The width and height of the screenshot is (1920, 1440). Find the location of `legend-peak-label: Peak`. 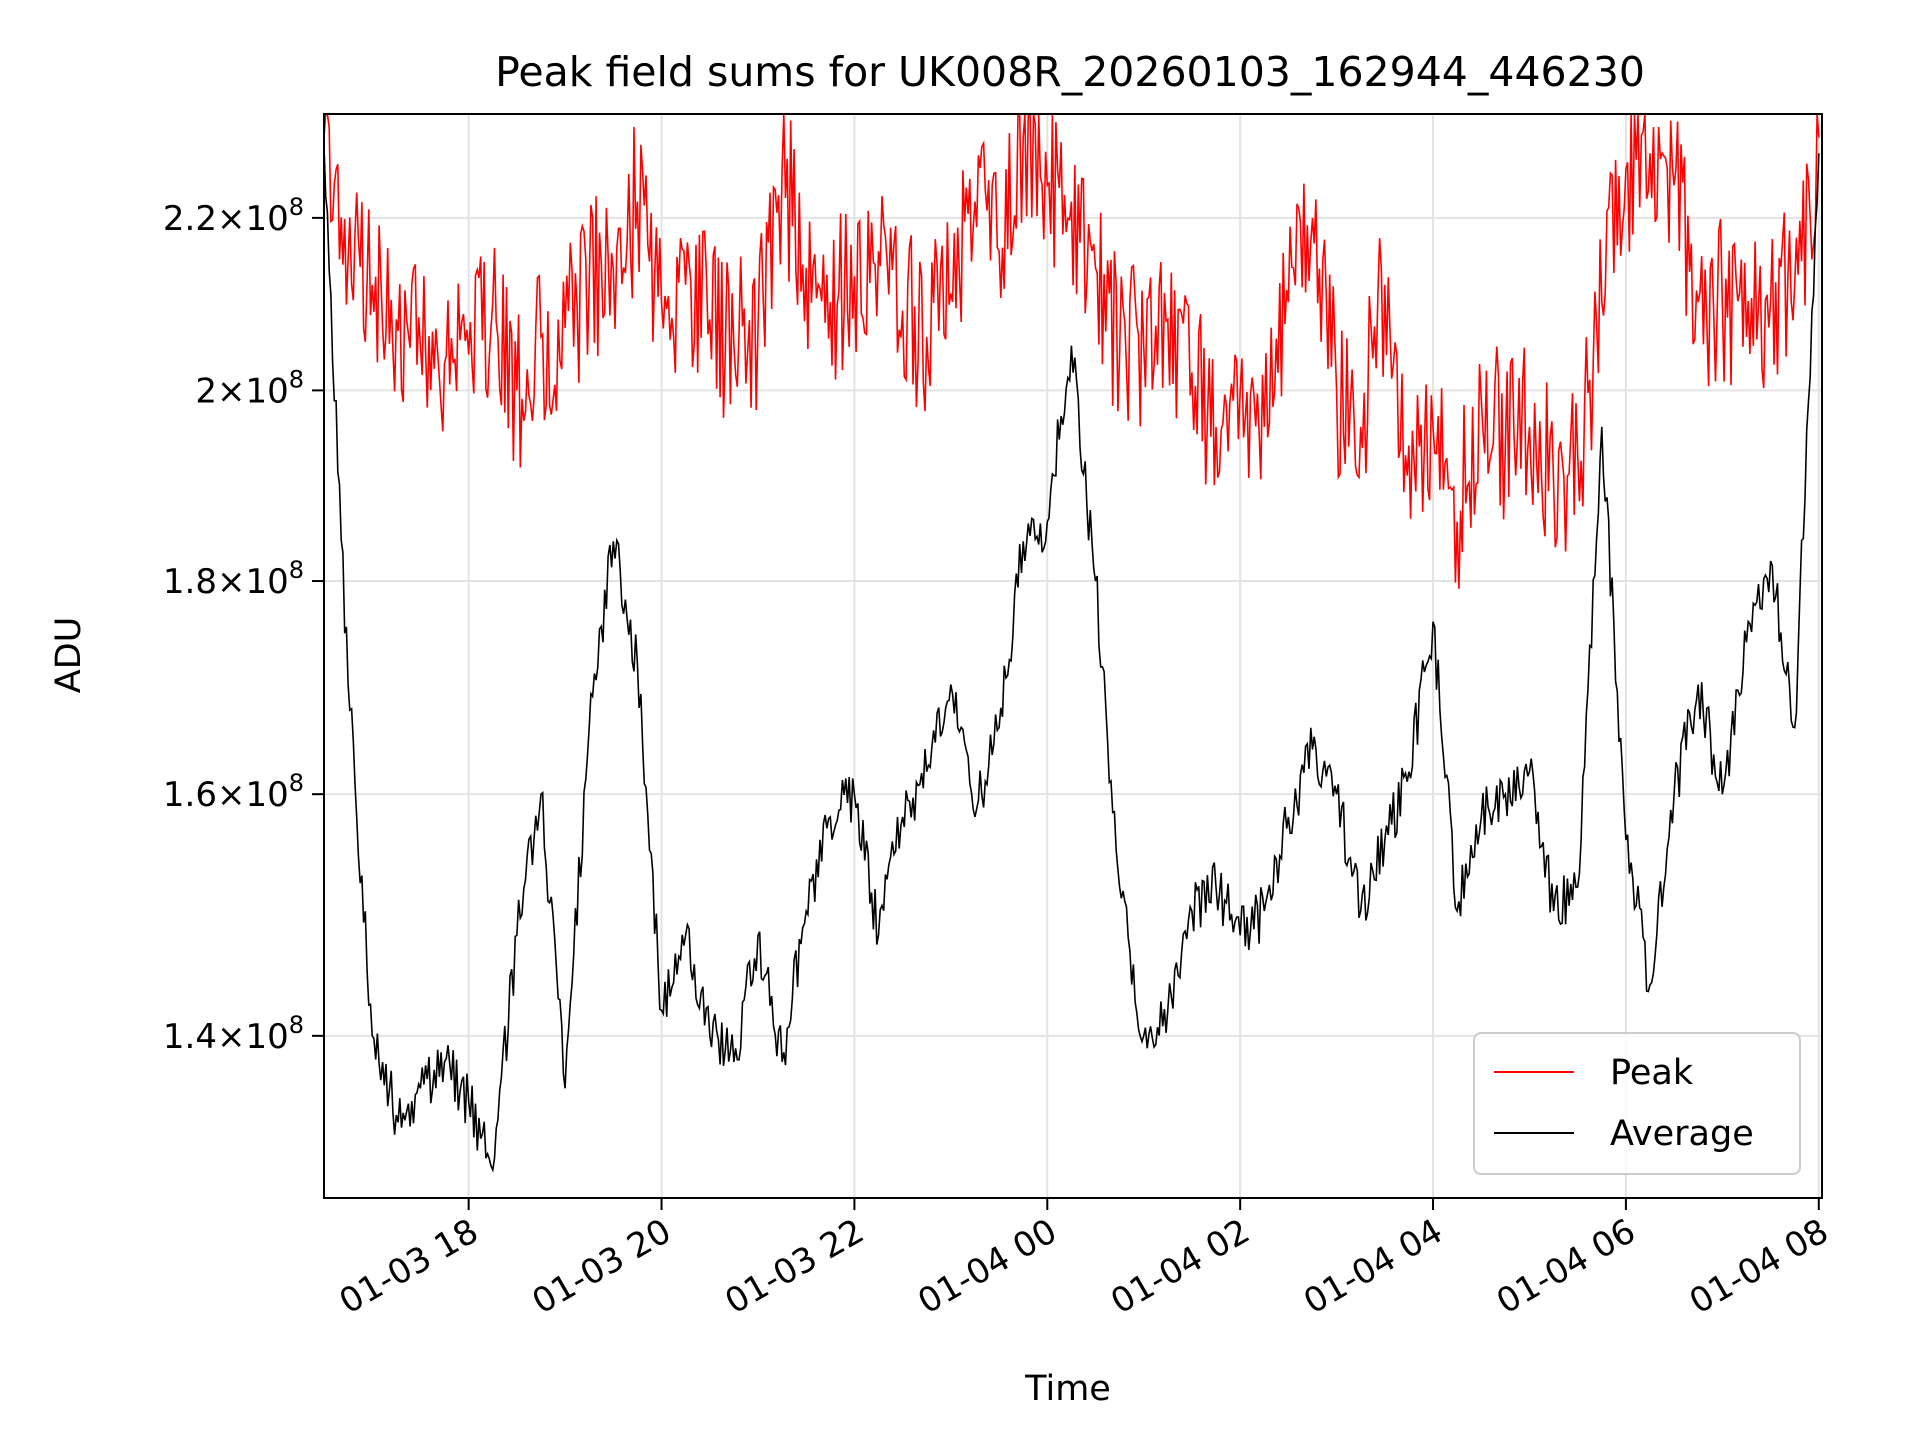

legend-peak-label: Peak is located at coordinates (1652, 1073).